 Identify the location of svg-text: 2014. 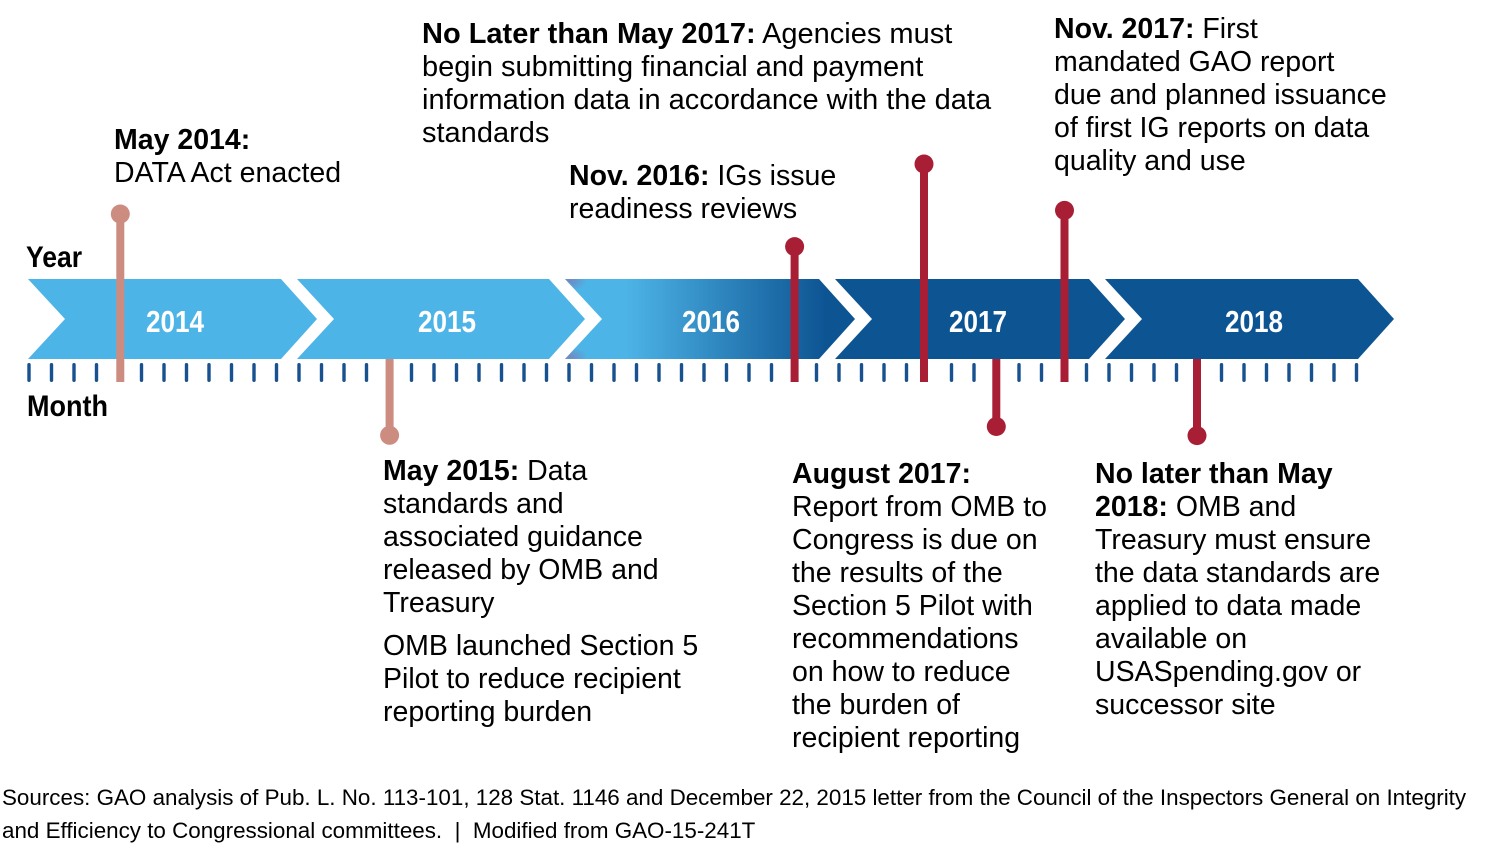
(175, 321).